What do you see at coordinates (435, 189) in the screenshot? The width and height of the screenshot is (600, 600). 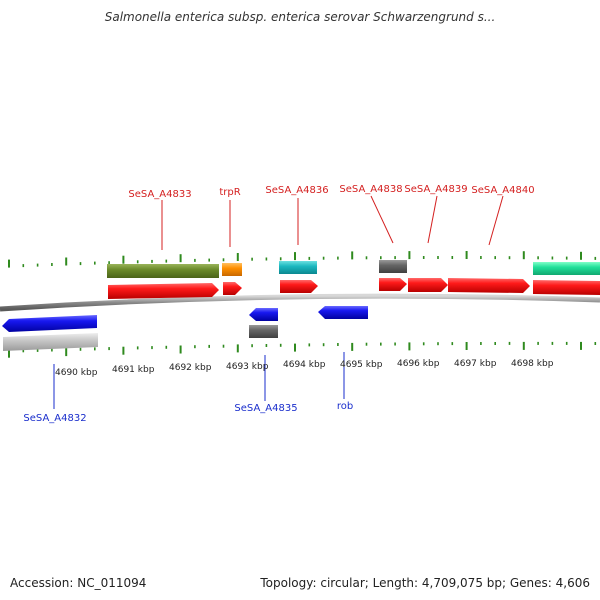 I see `gene-label-sesa-a4839: SeSA_A4839` at bounding box center [435, 189].